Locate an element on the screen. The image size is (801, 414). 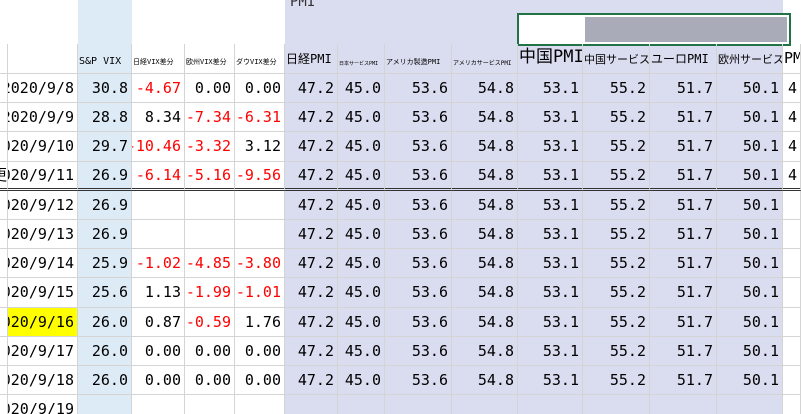
column-fill is located at coordinates (105, 207).